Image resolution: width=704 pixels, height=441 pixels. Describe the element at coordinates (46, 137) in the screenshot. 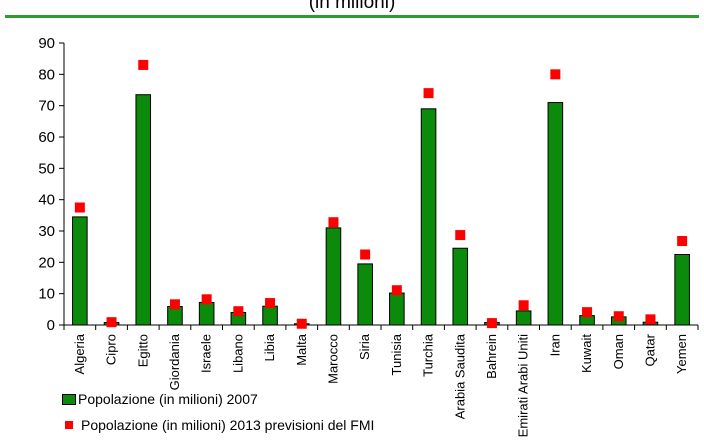

I see `y-tick-label: 60` at that location.